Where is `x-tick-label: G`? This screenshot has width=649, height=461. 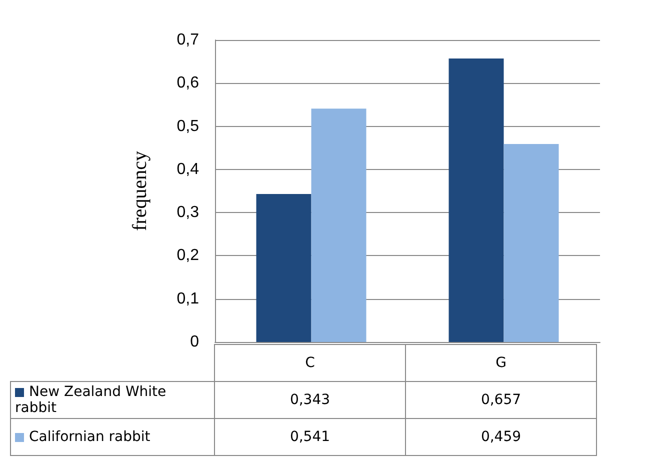 x-tick-label: G is located at coordinates (501, 363).